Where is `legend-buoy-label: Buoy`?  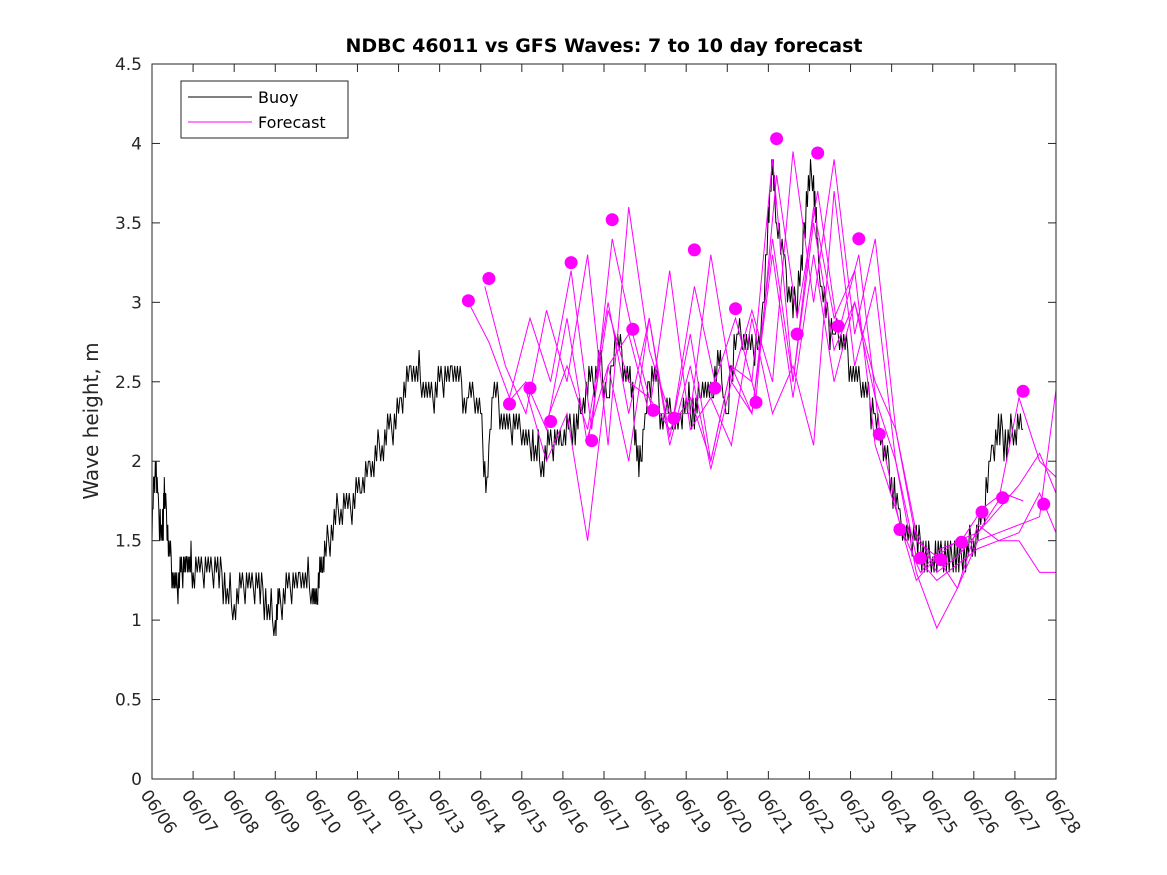
legend-buoy-label: Buoy is located at coordinates (278, 97).